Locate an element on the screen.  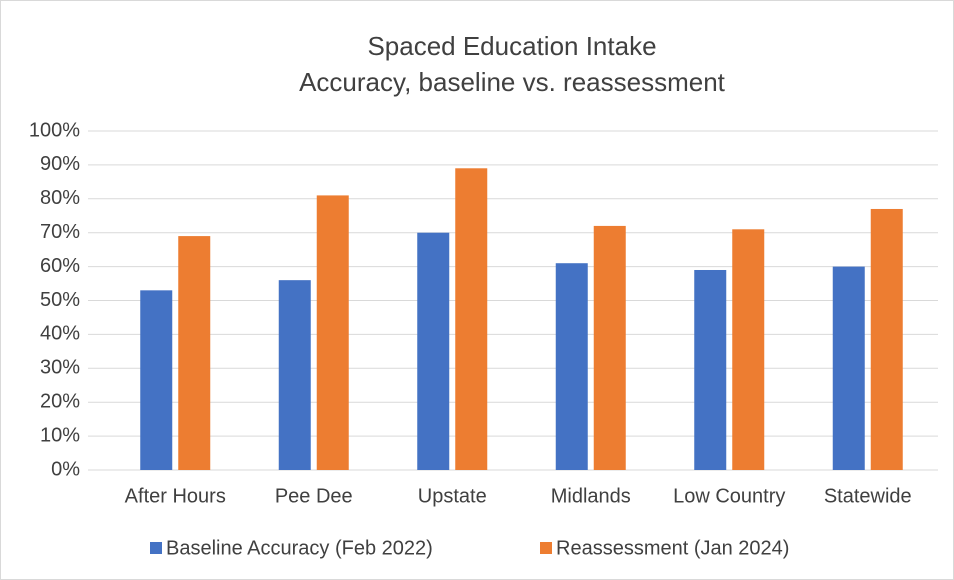
y-tick-label: 10% is located at coordinates (60, 435).